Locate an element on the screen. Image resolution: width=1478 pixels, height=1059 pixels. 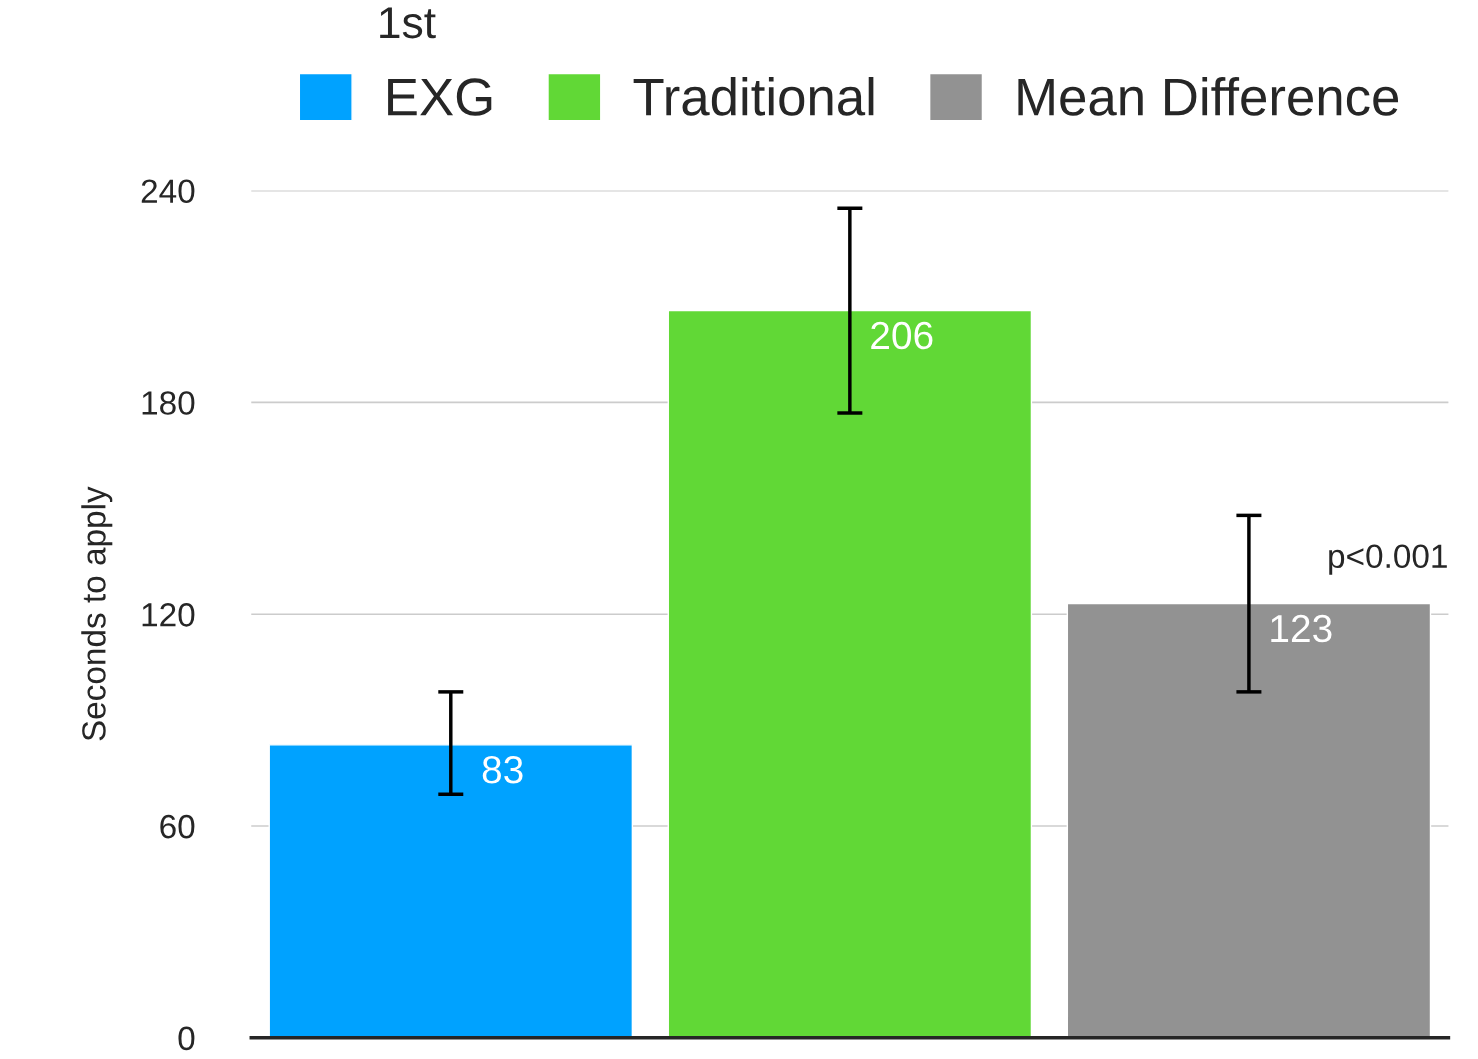
data-label: 123 is located at coordinates (1301, 628).